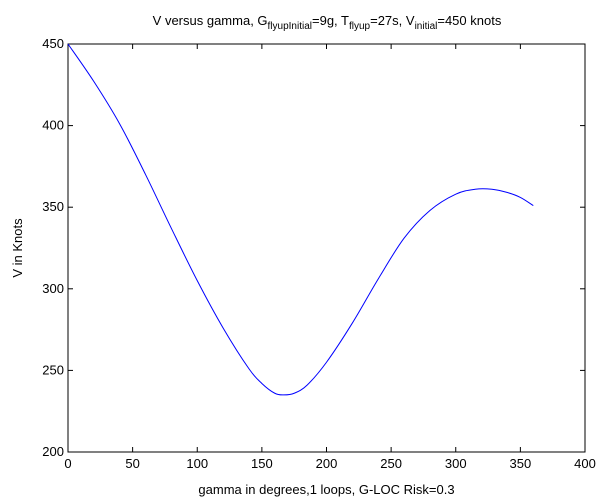  I want to click on title-t-subscript: flyup, so click(360, 26).